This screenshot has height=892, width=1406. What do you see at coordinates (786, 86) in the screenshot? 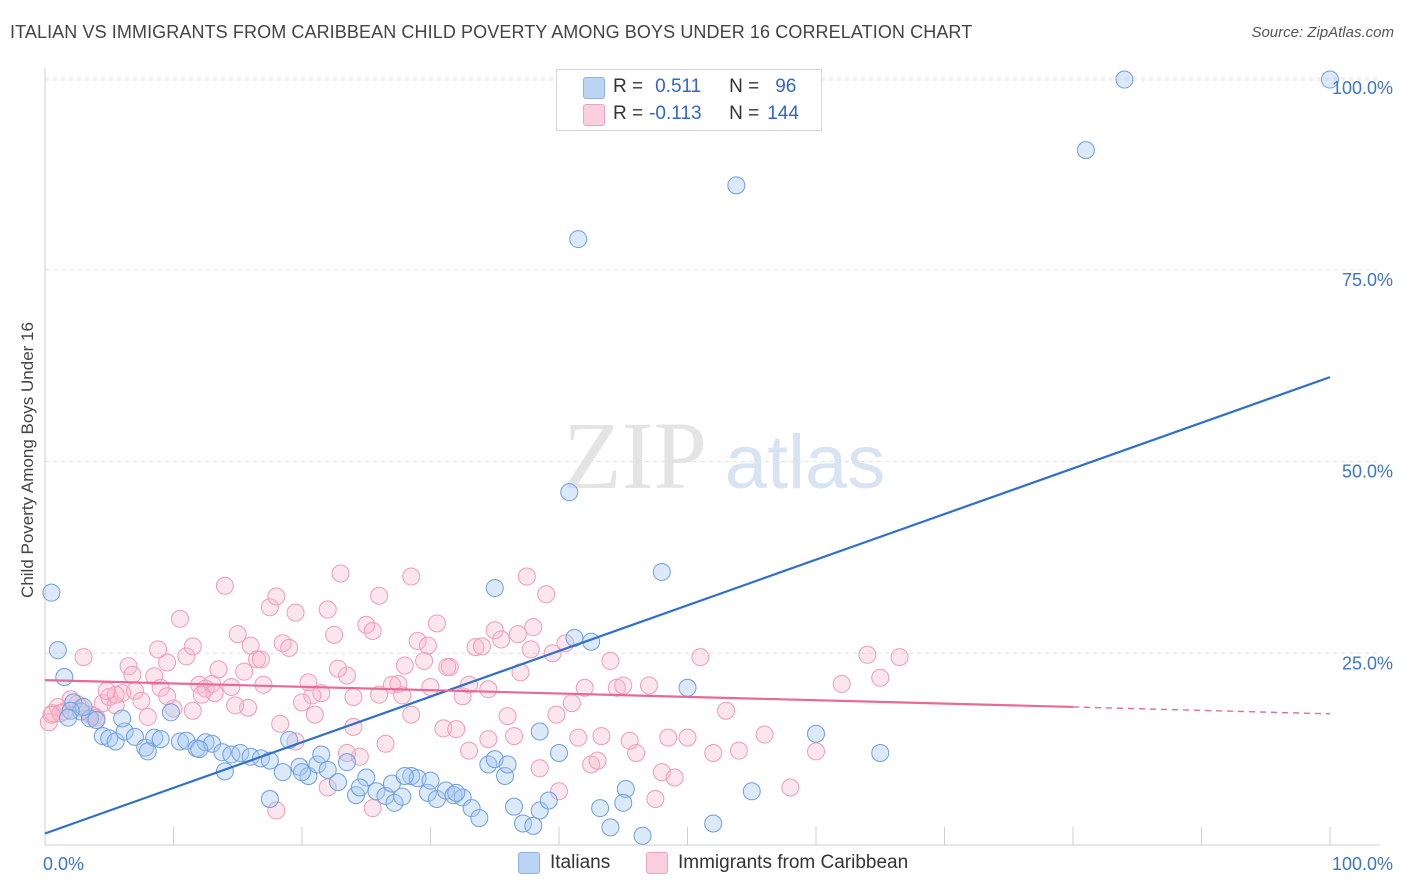
I see `n-value: 96` at bounding box center [786, 86].